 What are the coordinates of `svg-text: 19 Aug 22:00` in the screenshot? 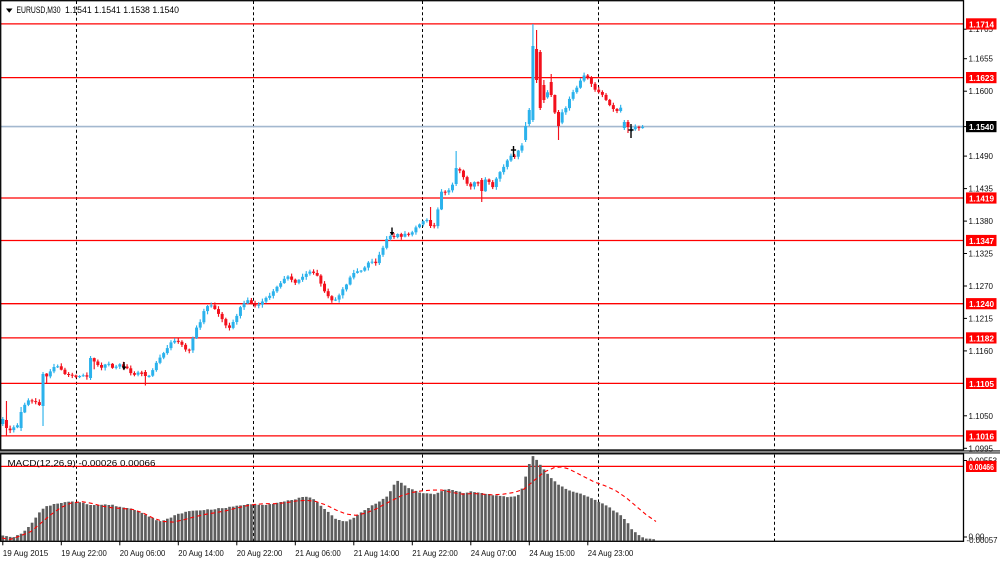 It's located at (84, 553).